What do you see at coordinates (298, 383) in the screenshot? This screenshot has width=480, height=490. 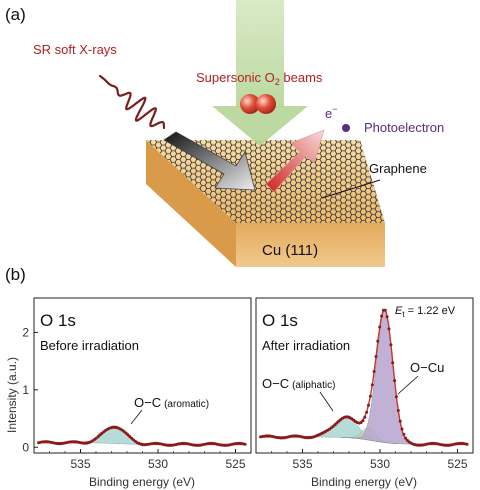 I see `right-peak1-label: O−C (aliphatic)` at bounding box center [298, 383].